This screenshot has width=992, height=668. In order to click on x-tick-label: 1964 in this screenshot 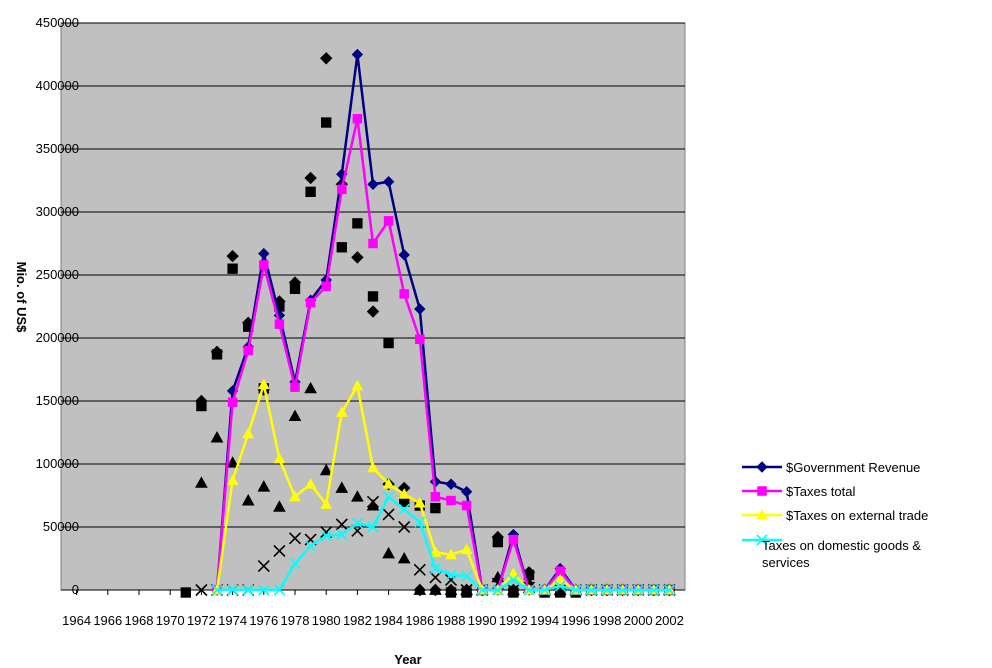, I will do `click(76, 620)`.